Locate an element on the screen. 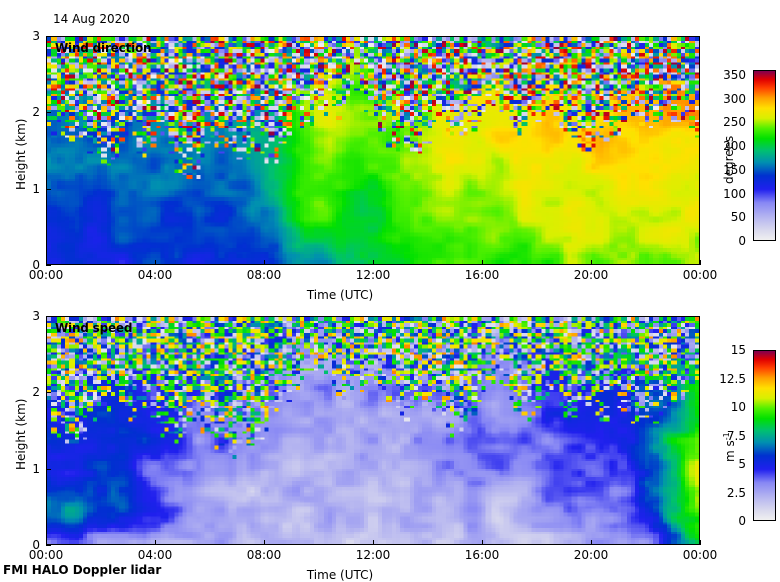 This screenshot has width=780, height=582. yticklabel-wind-direction-1: 1 is located at coordinates (36, 189).